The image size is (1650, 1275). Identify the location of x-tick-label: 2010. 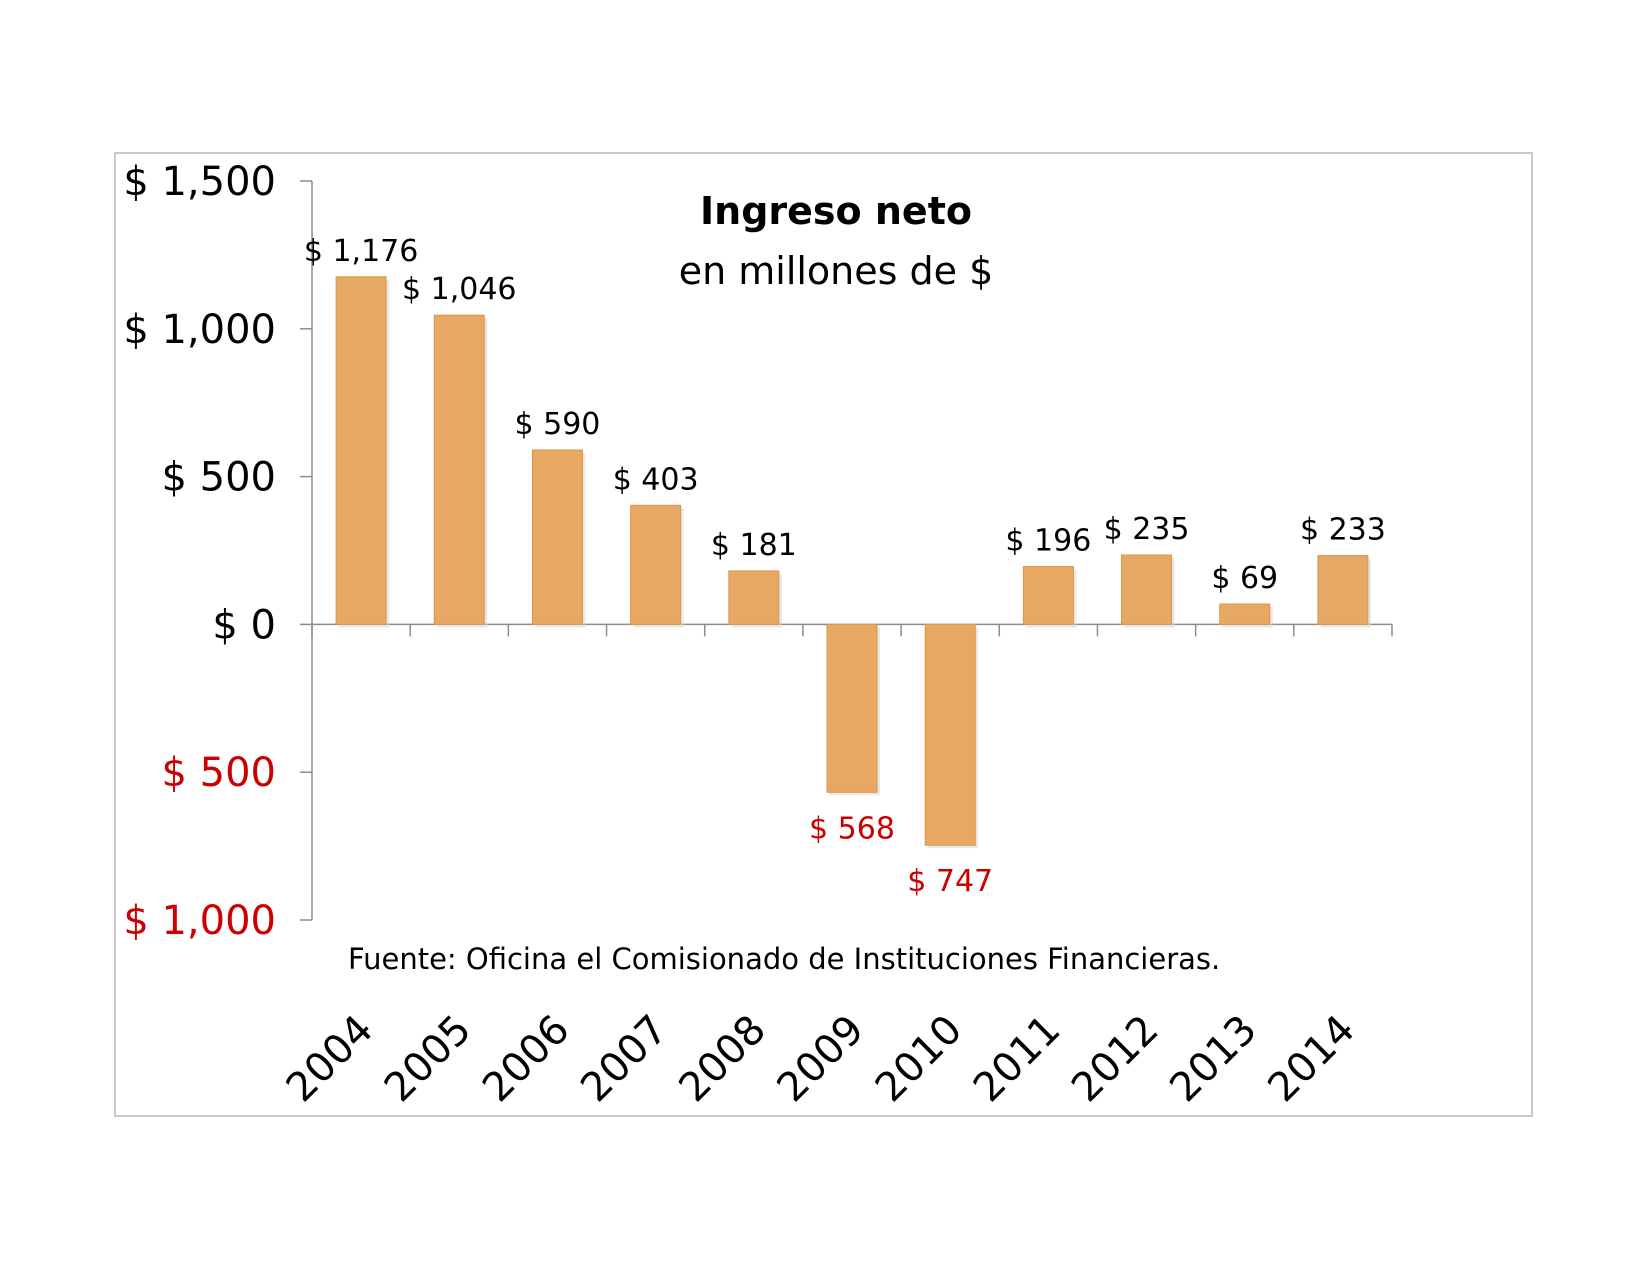
(919, 1059).